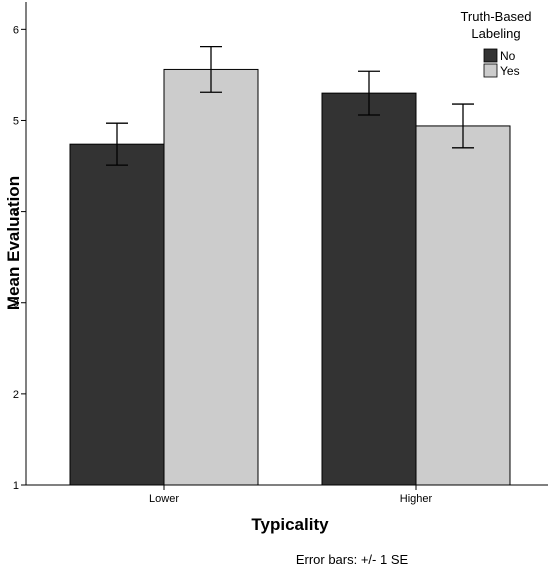  What do you see at coordinates (369, 289) in the screenshot?
I see `bar-no-higher` at bounding box center [369, 289].